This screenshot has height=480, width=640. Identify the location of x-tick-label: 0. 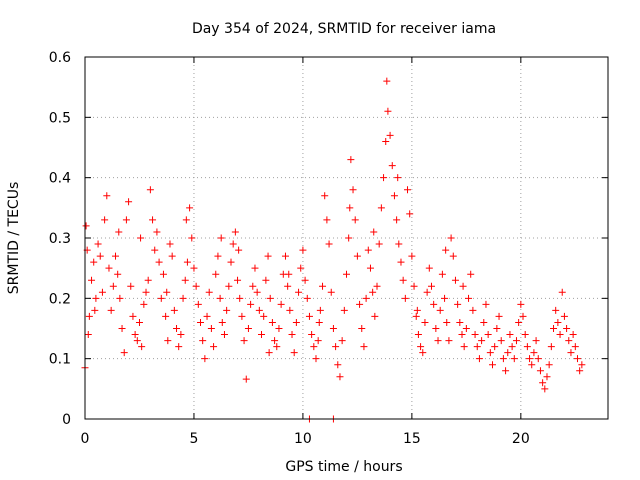
(85, 439).